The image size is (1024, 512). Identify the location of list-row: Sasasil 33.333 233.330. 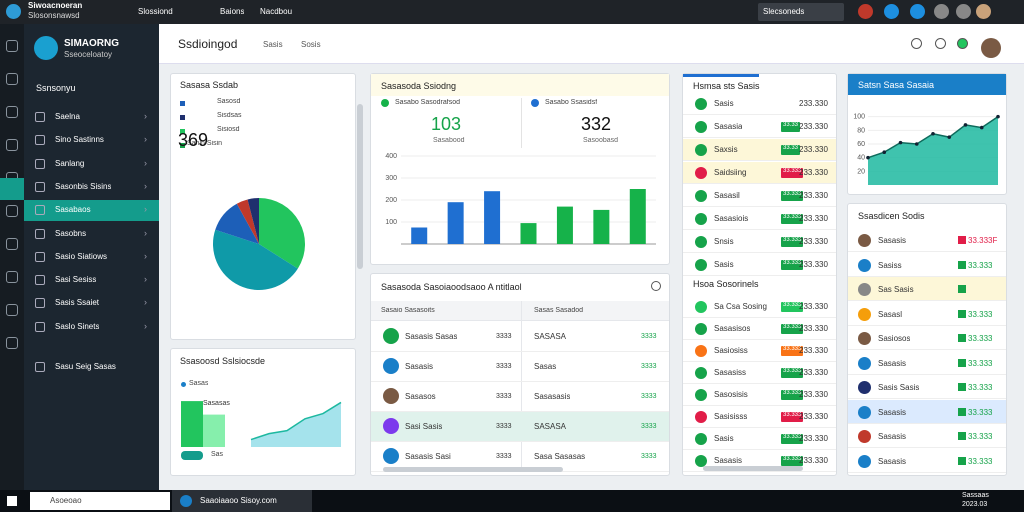
(759, 196).